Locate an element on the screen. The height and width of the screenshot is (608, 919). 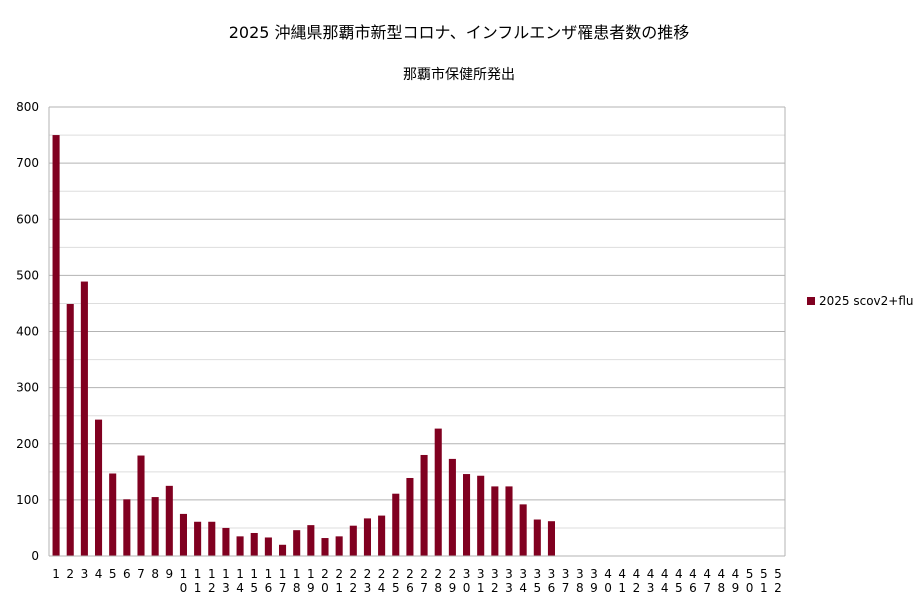
y-tick-label: 500 is located at coordinates (27, 275).